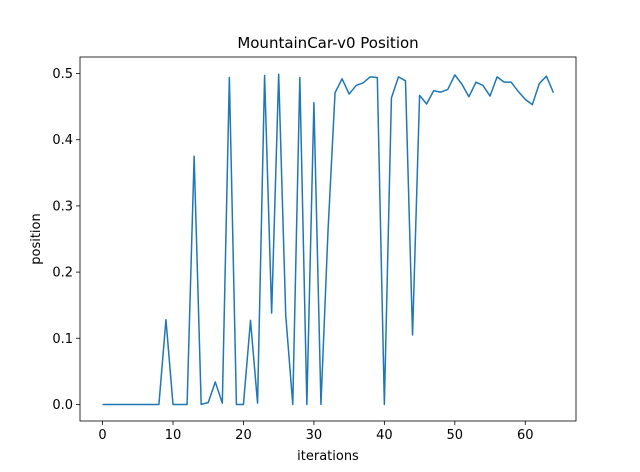  What do you see at coordinates (62, 74) in the screenshot?
I see `y-tick-label: 0.5` at bounding box center [62, 74].